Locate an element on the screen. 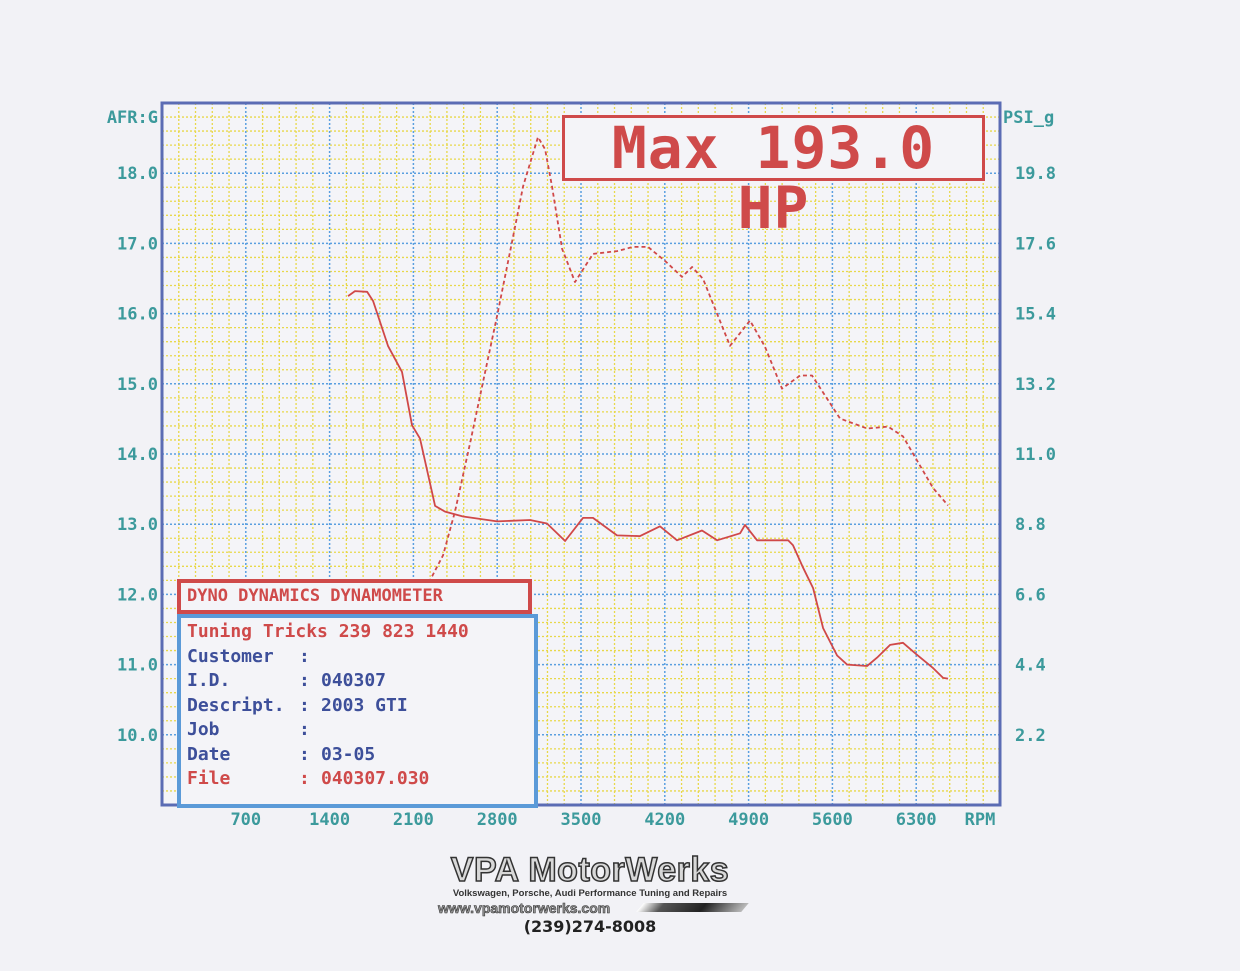  info-row-file: File:040307.030 is located at coordinates (357, 779).